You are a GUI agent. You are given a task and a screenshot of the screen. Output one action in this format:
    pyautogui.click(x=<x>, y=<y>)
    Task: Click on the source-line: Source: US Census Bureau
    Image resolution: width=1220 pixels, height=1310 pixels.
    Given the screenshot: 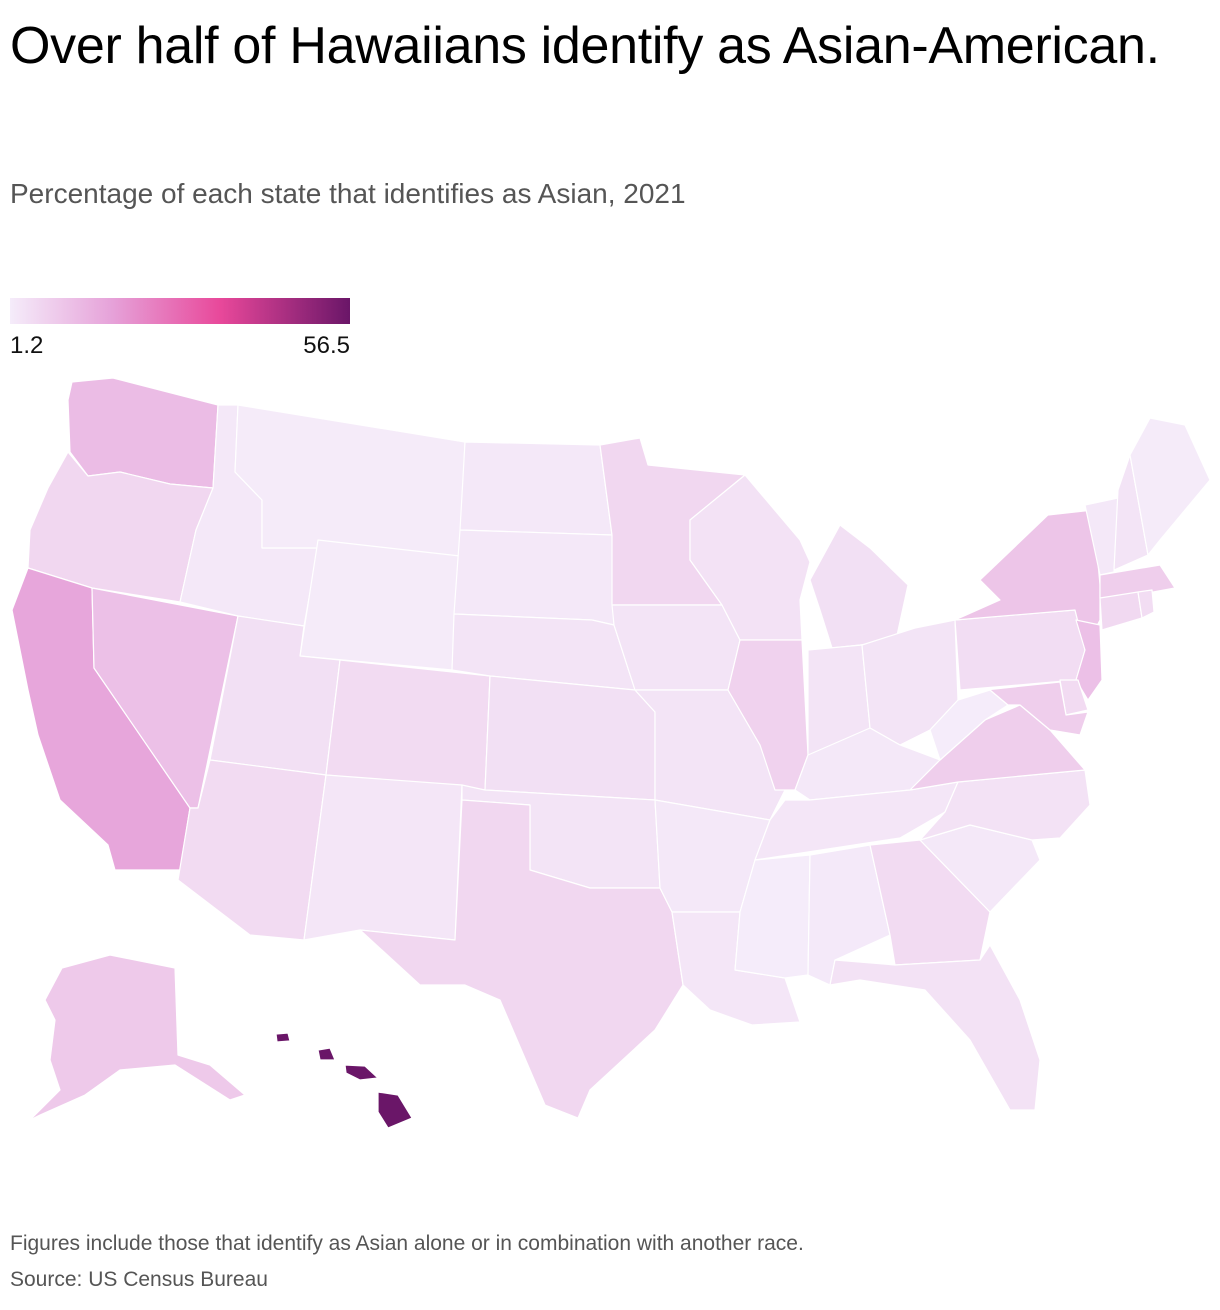 What is the action you would take?
    pyautogui.click(x=139, y=1279)
    